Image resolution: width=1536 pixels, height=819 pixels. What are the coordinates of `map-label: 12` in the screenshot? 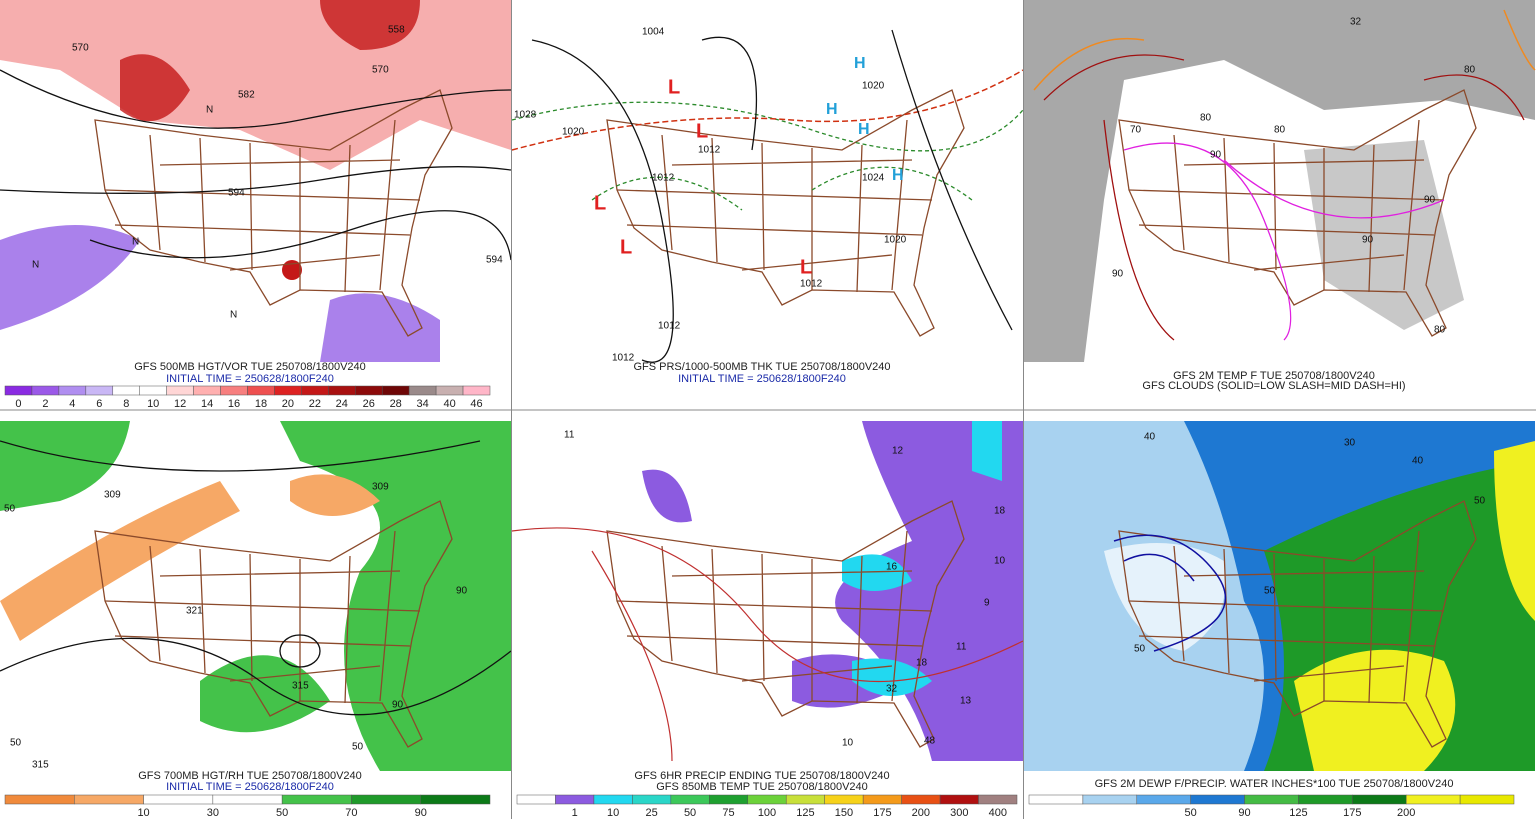 It's located at (898, 451).